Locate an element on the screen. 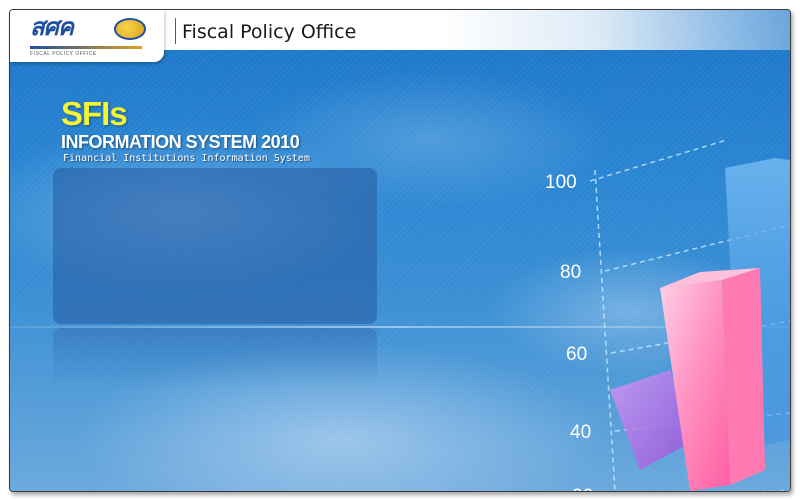 This screenshot has width=800, height=500. logo-underline is located at coordinates (86, 47).